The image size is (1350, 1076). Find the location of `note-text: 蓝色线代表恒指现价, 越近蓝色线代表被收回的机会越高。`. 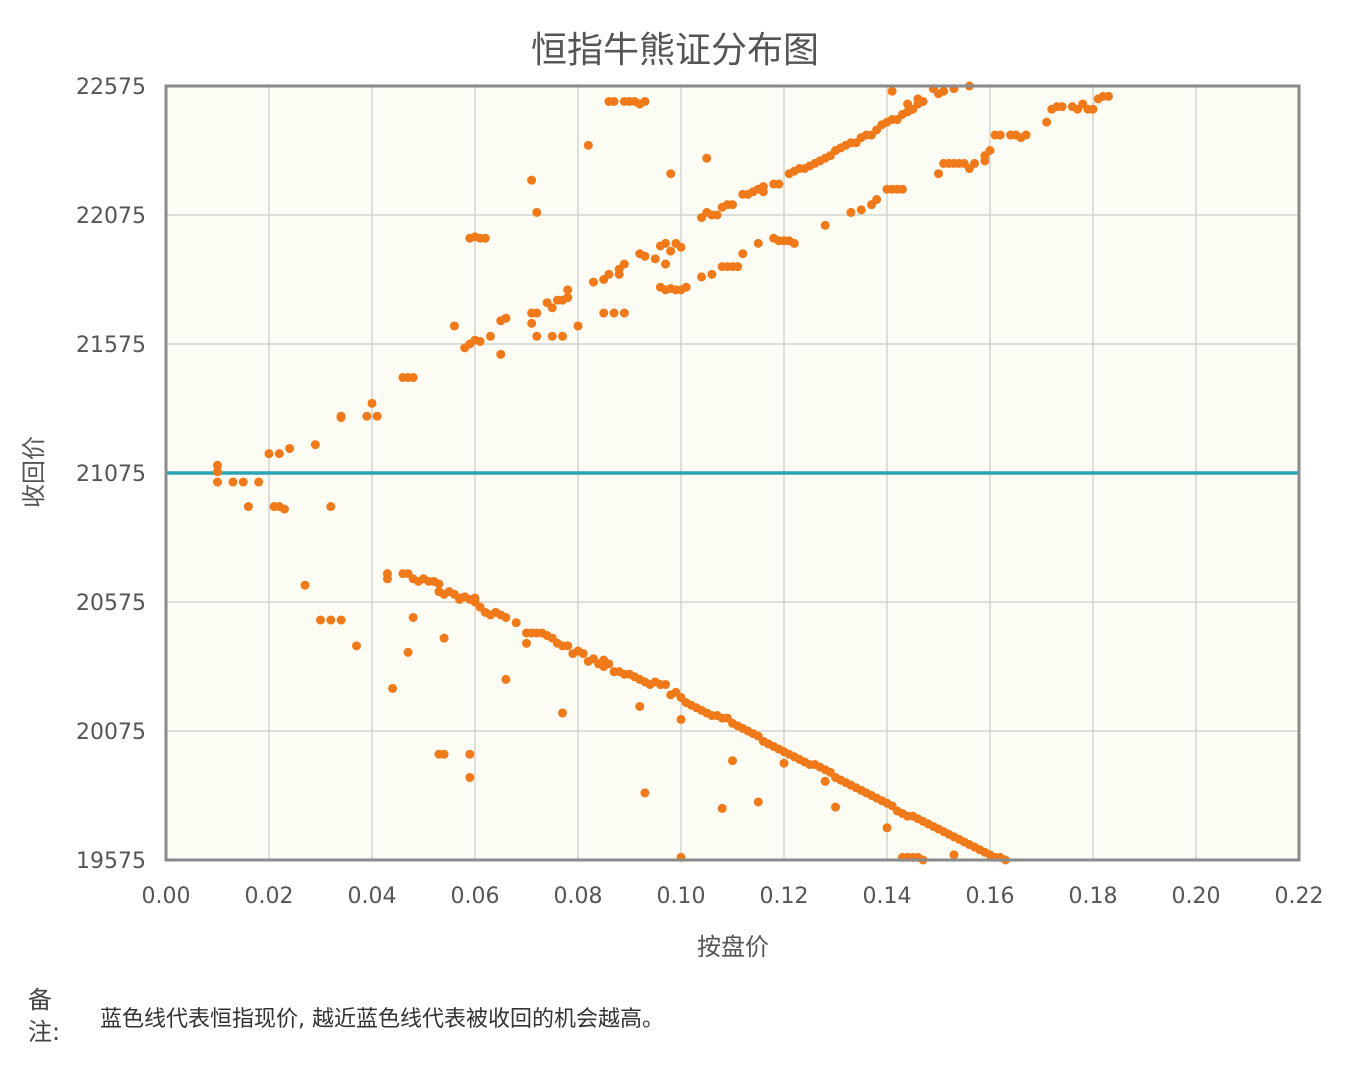

note-text: 蓝色线代表恒指现价, 越近蓝色线代表被收回的机会越高。 is located at coordinates (382, 1019).